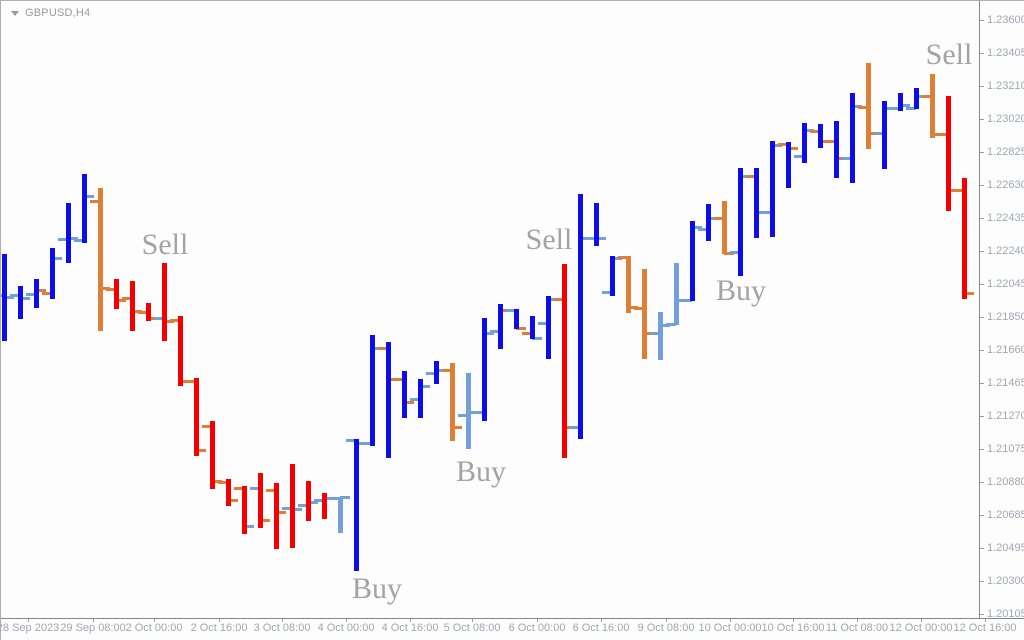  What do you see at coordinates (1005, 184) in the screenshot?
I see `price-axis-label: 1.22630` at bounding box center [1005, 184].